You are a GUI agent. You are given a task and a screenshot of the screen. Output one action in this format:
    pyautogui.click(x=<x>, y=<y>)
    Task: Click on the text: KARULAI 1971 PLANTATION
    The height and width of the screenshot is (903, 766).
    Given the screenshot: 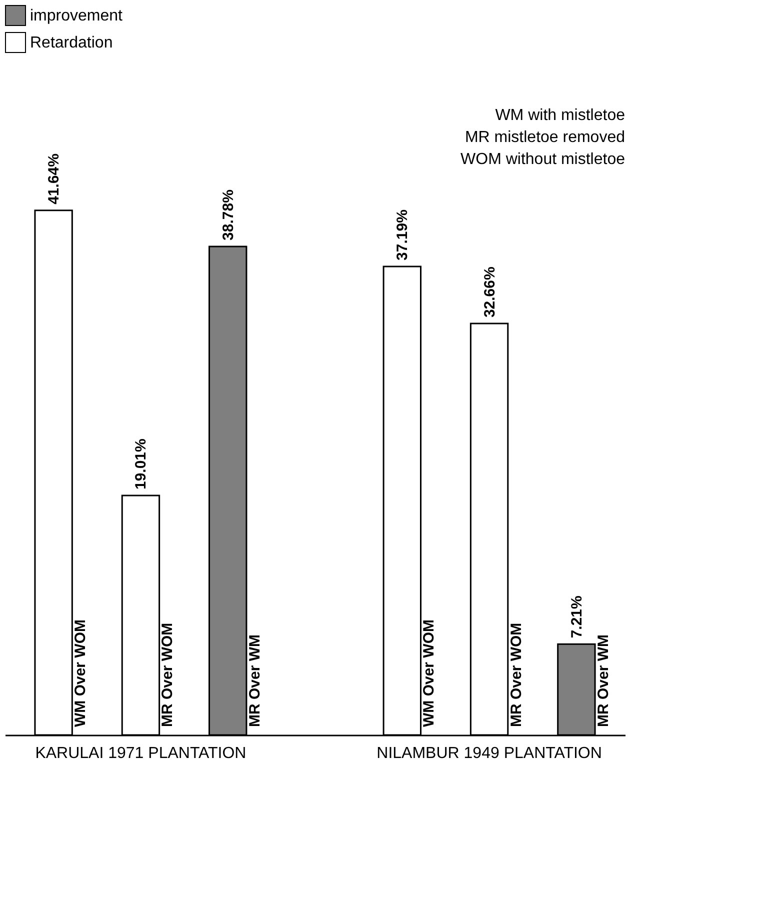 What is the action you would take?
    pyautogui.click(x=140, y=753)
    